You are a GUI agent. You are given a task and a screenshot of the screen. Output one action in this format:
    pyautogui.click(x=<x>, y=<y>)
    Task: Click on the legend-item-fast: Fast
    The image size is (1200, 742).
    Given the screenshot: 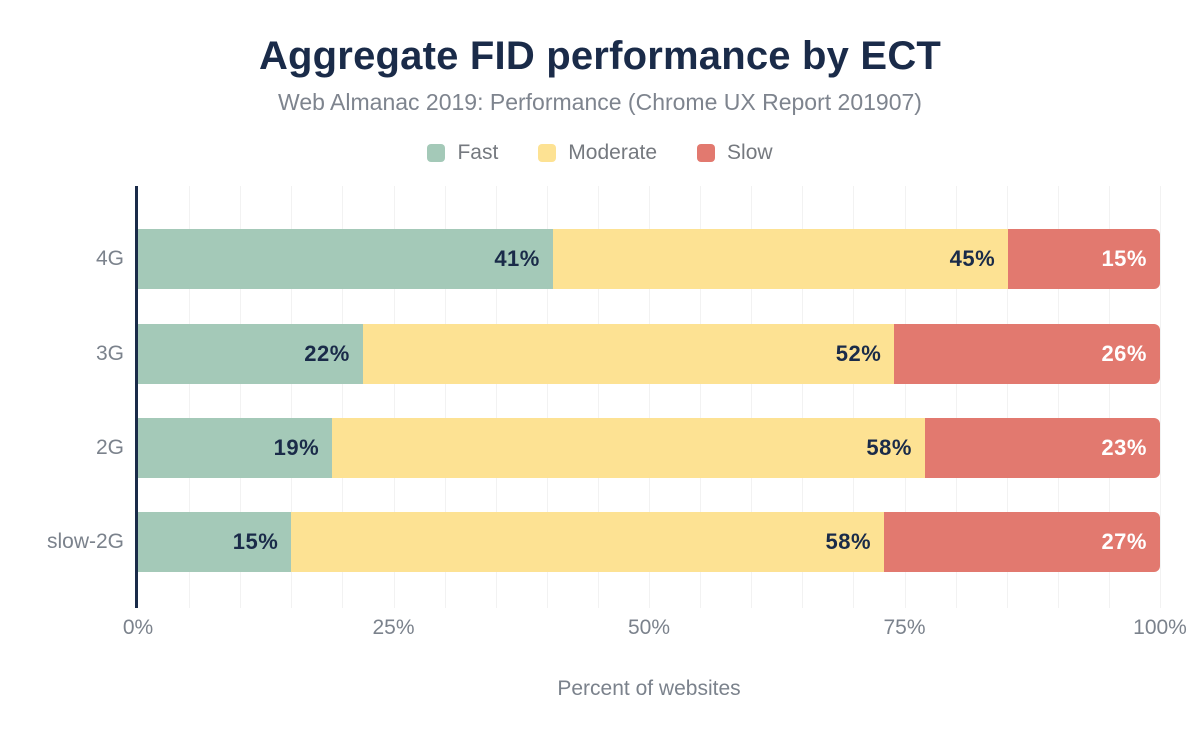 What is the action you would take?
    pyautogui.click(x=462, y=153)
    